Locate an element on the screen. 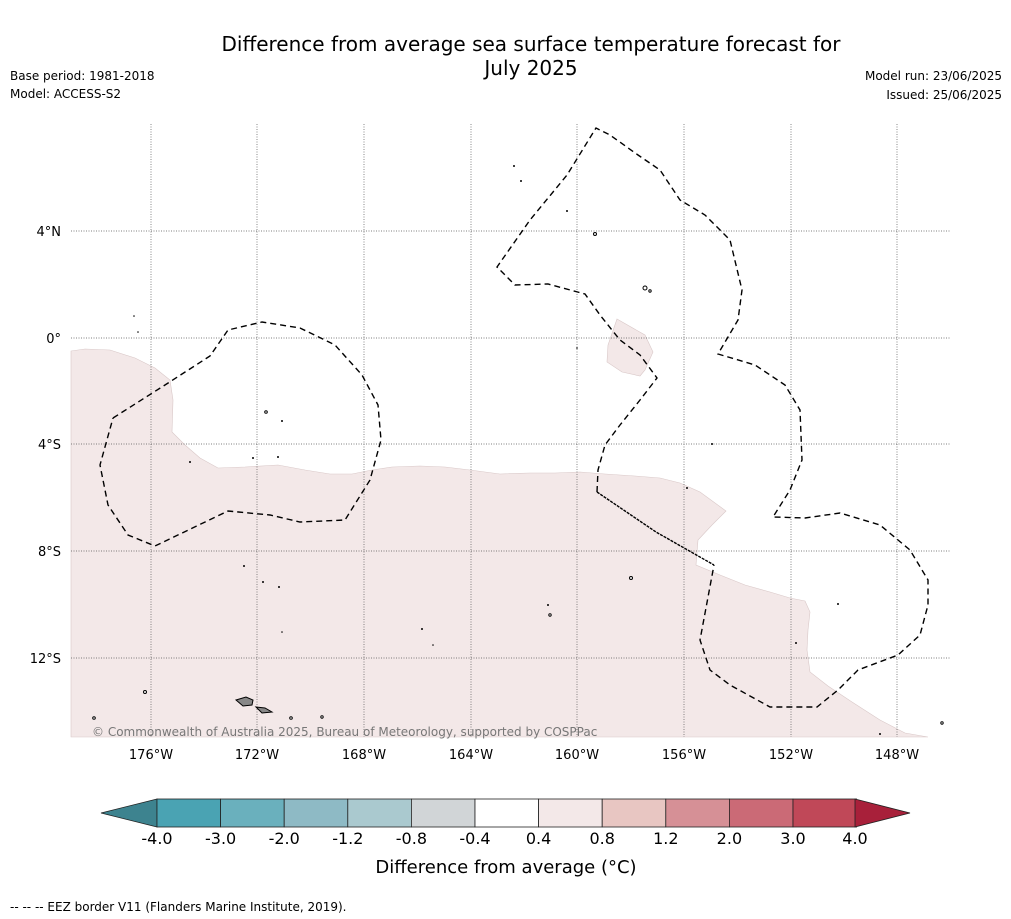  island-swains is located at coordinates (145, 692).